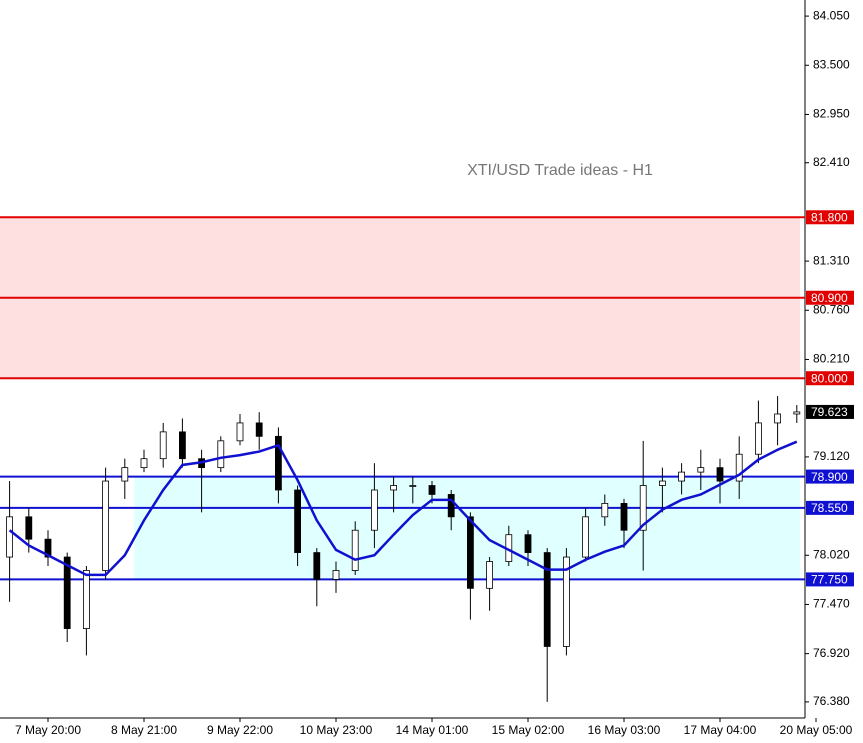 This screenshot has height=743, width=863. Describe the element at coordinates (144, 730) in the screenshot. I see `x-tick-label: 8 May 21:00` at that location.